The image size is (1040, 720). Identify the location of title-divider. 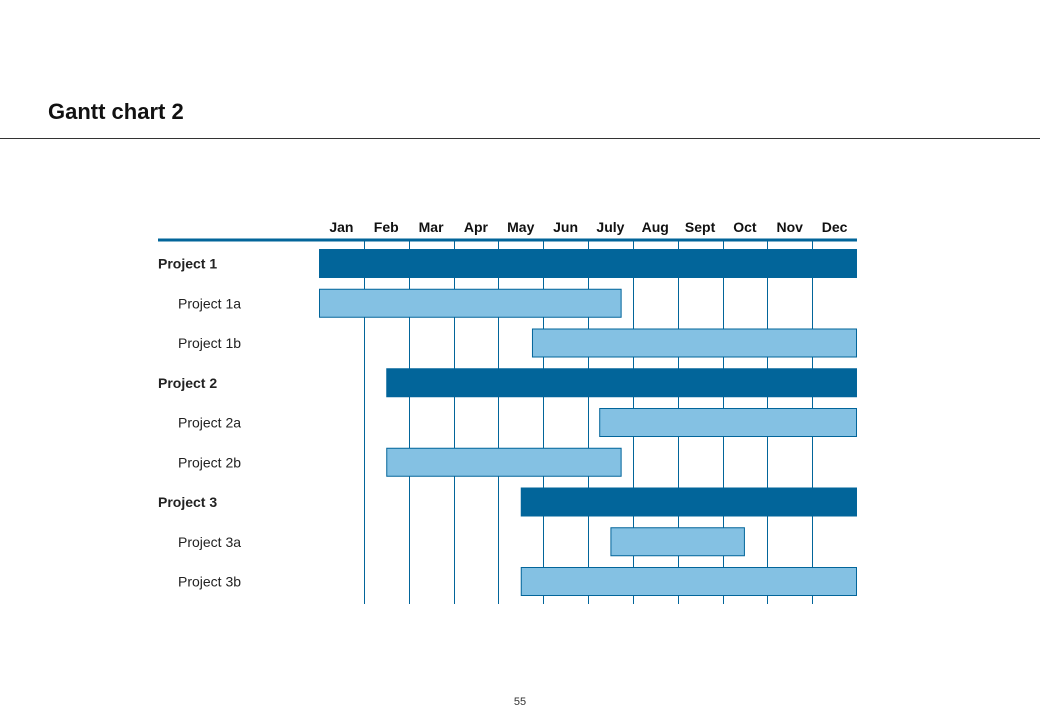
(520, 138).